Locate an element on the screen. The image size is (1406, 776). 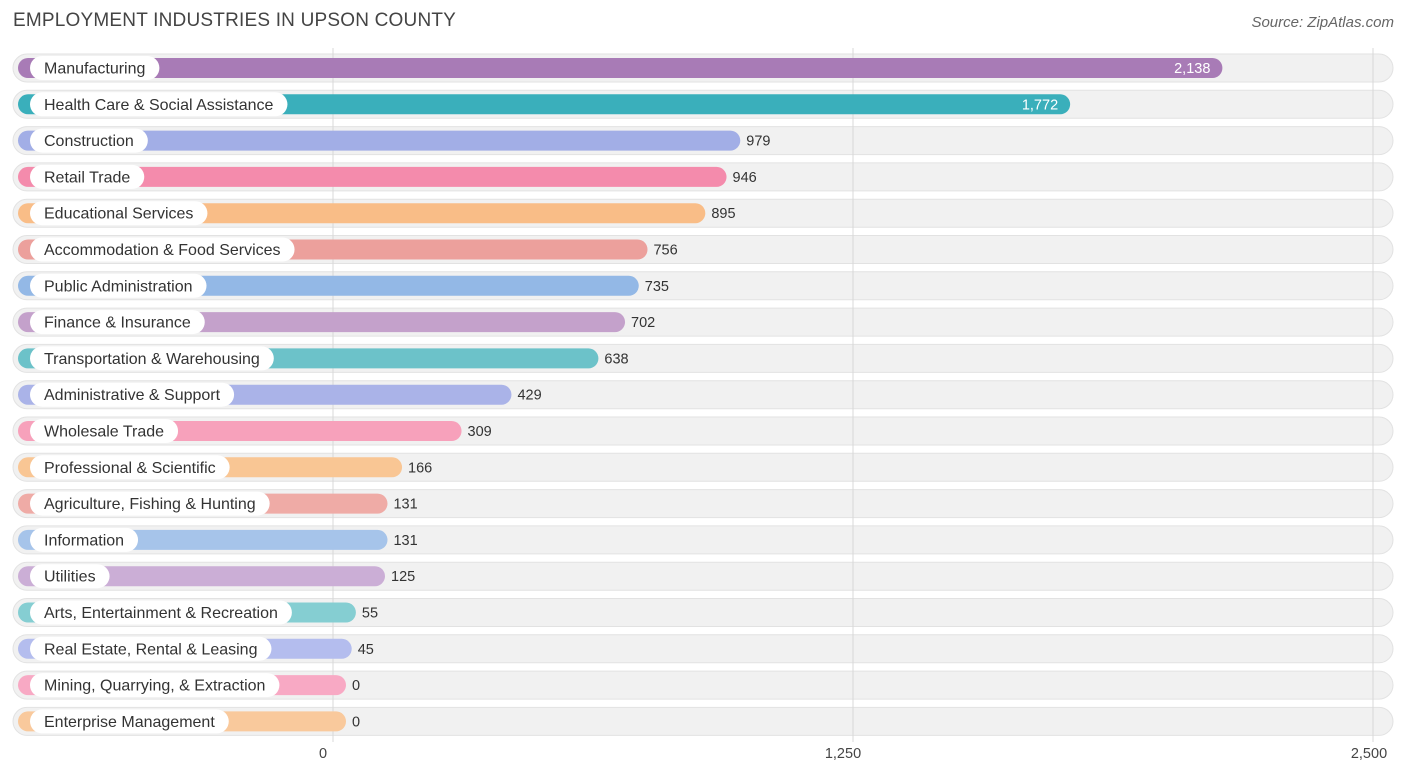
category-label: Utilities is located at coordinates (70, 577).